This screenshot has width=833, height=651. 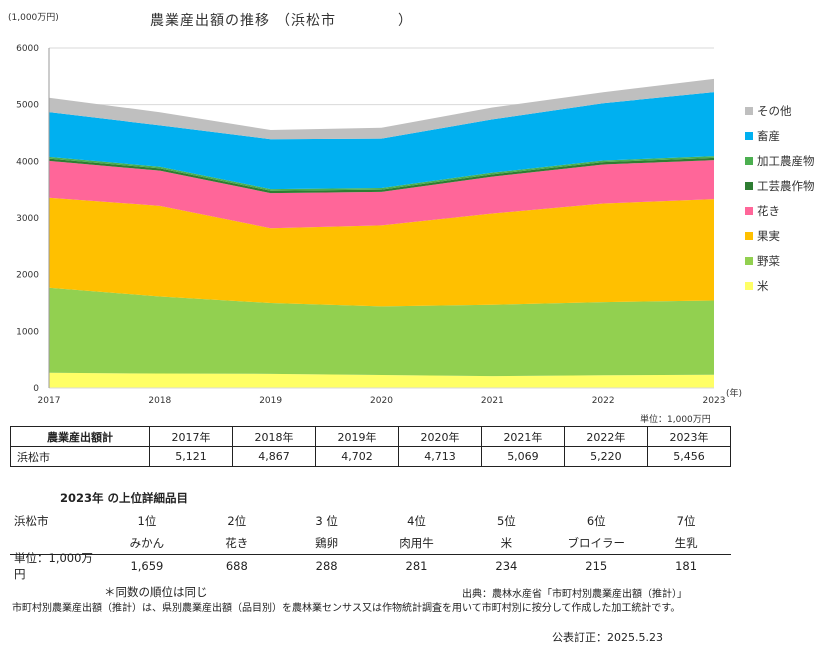 I want to click on x-tick-label: 2019, so click(x=270, y=401).